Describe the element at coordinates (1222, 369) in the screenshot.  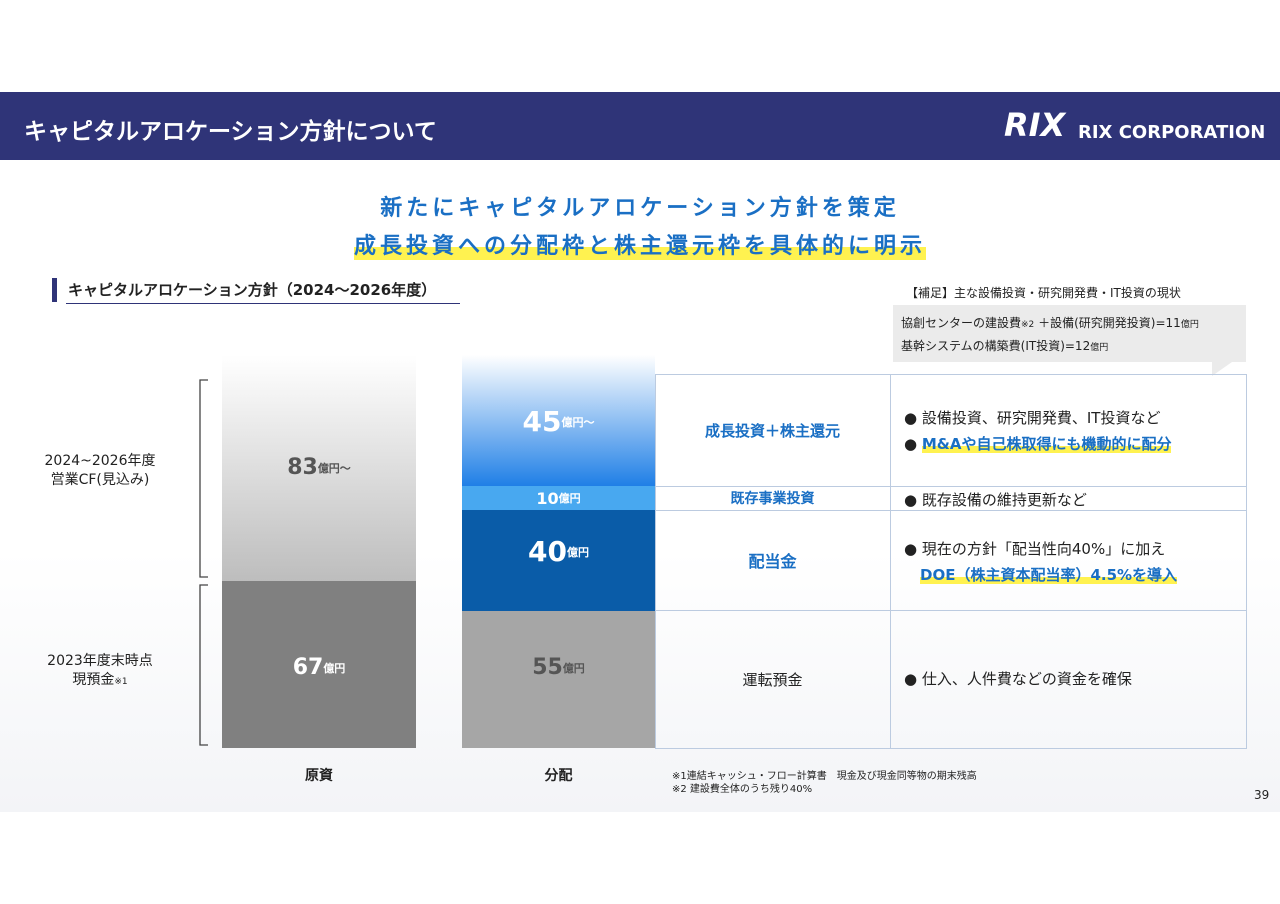
I see `note-tail` at that location.